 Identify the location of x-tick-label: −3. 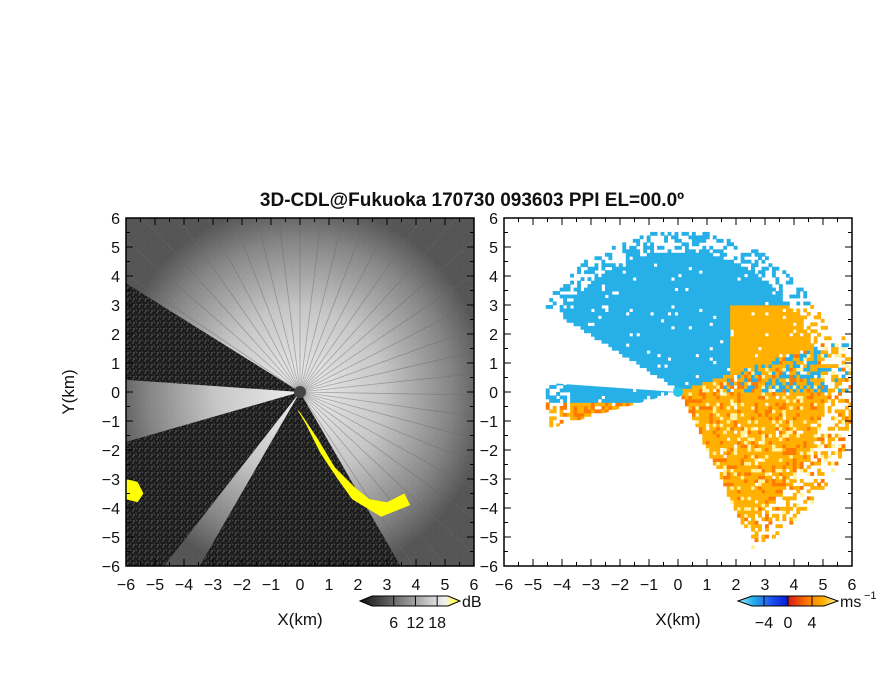
(213, 585).